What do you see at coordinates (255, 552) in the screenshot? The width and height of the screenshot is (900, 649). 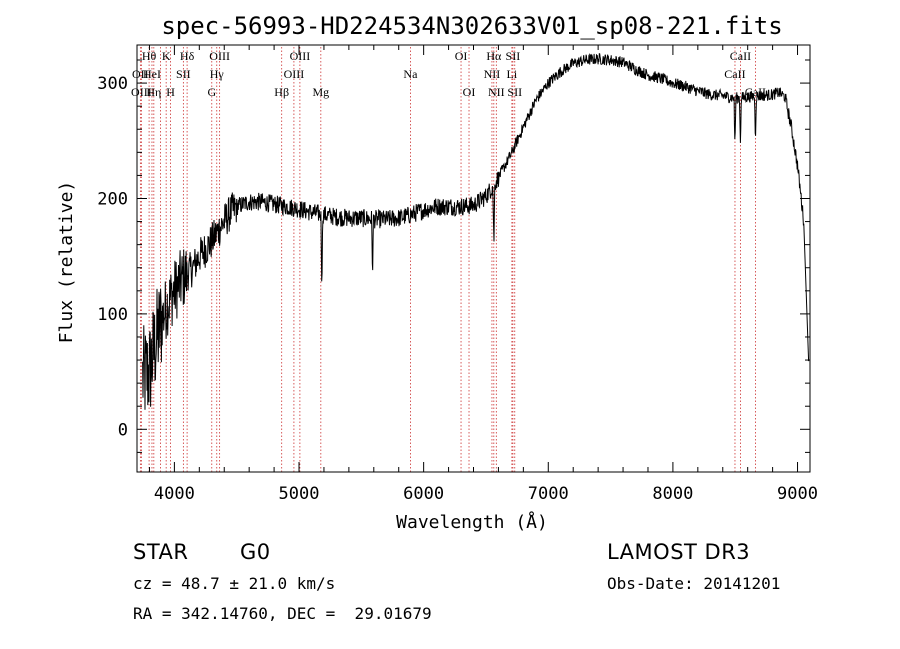 I see `object-subclass: G0` at bounding box center [255, 552].